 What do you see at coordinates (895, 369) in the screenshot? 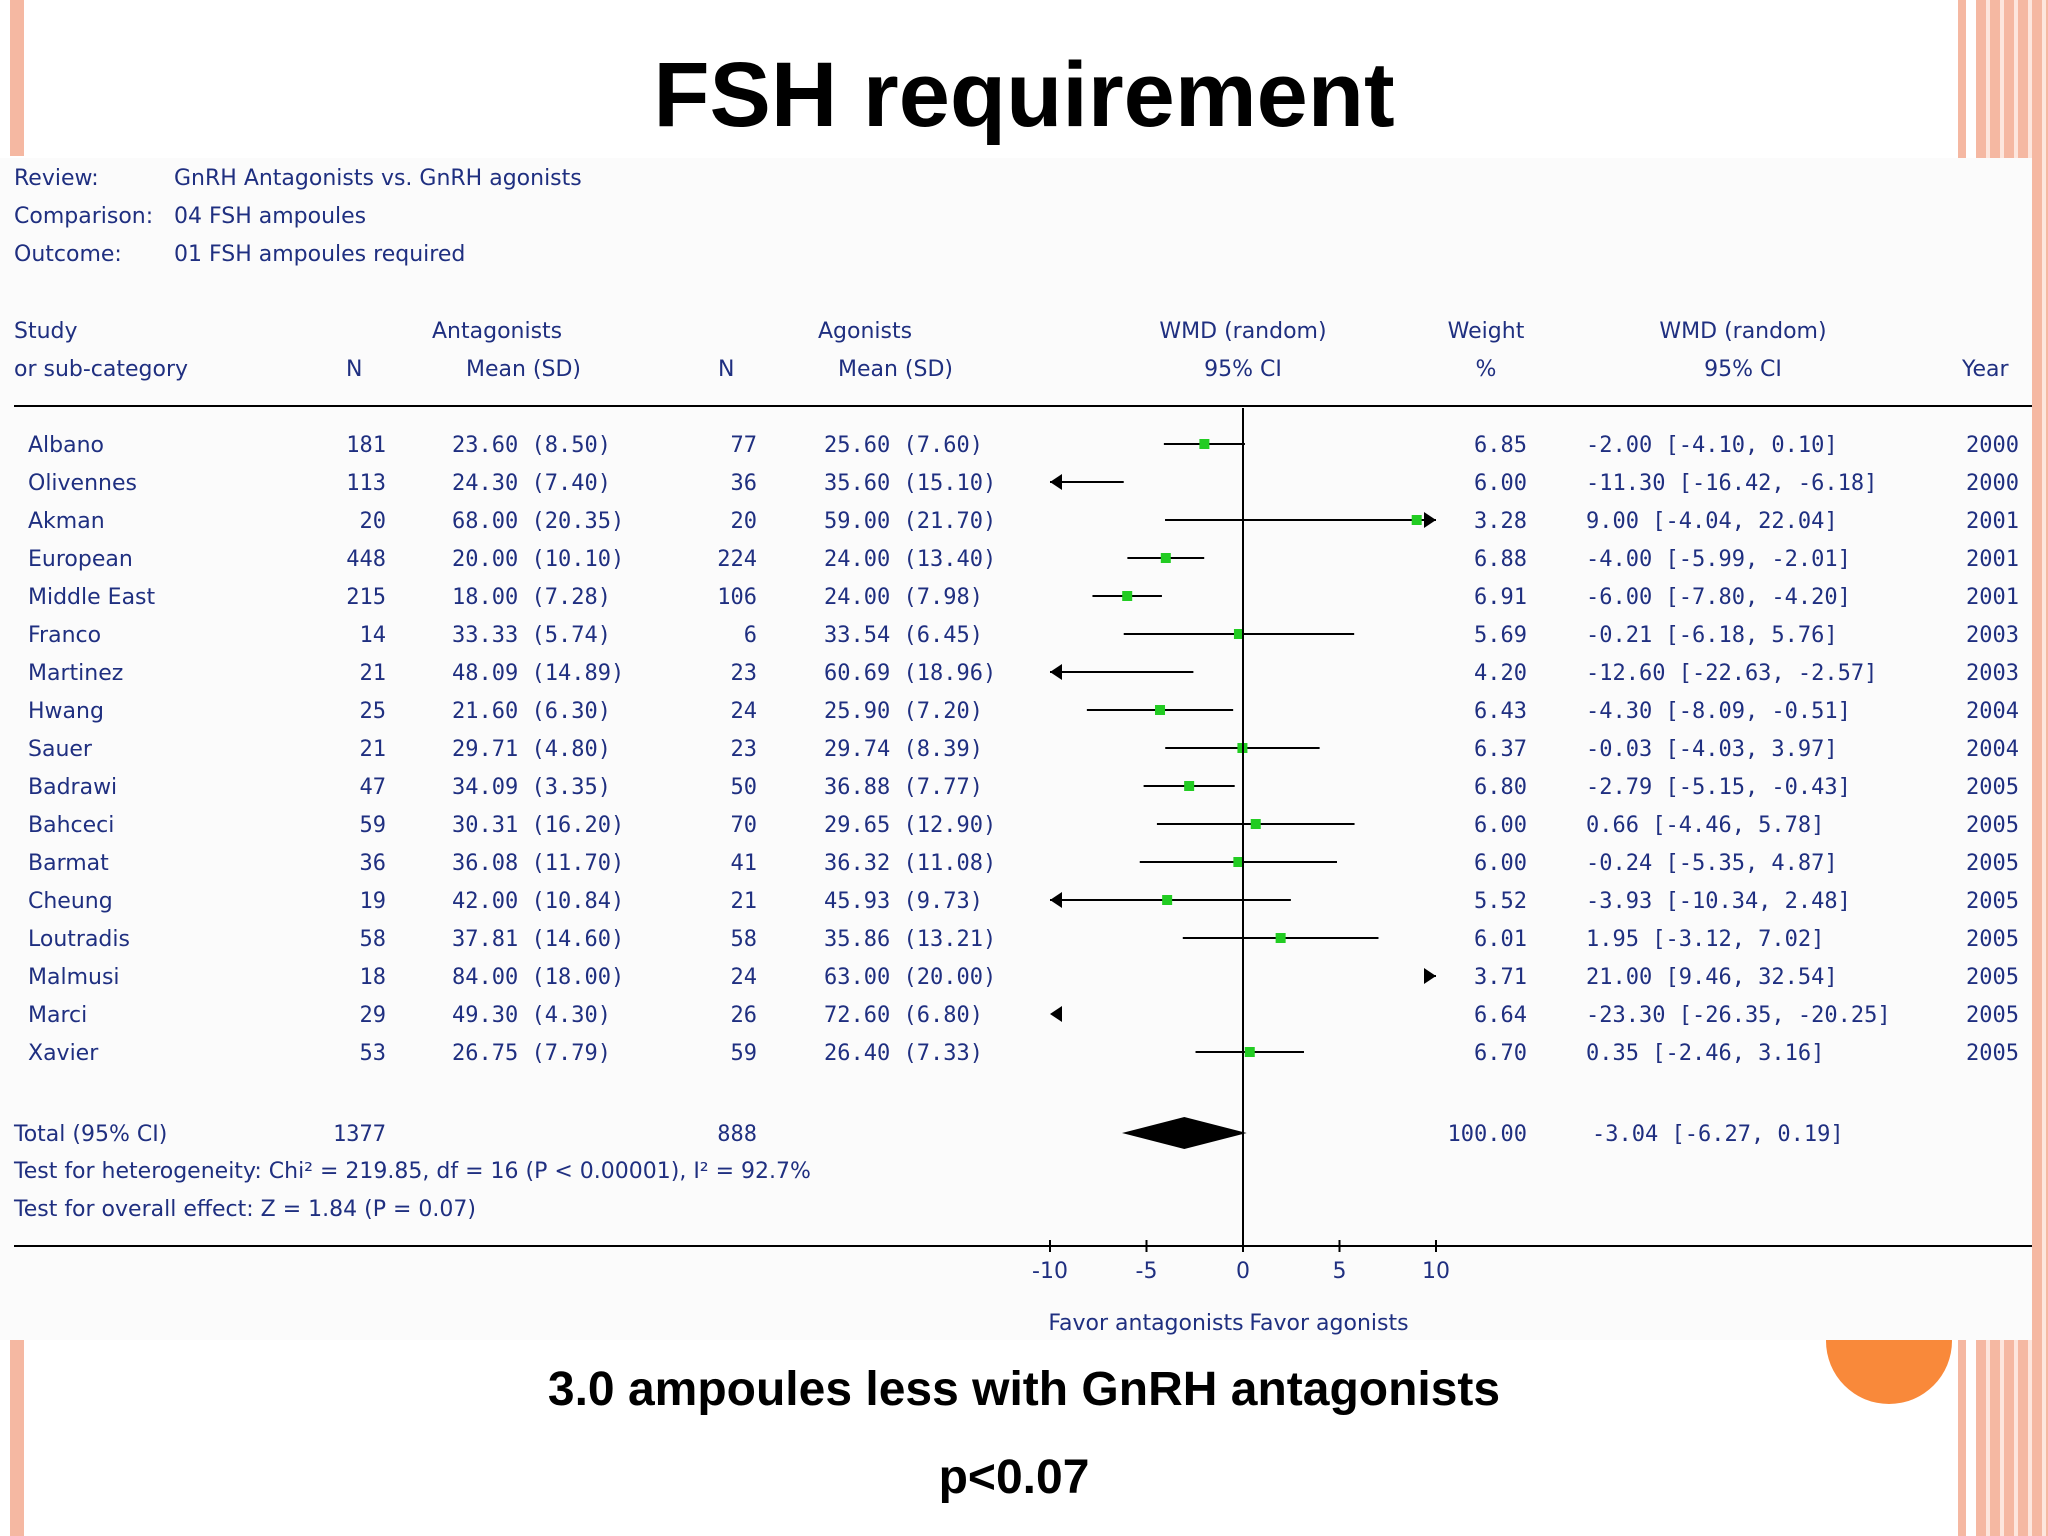
I see `header-mean-agonists: Mean (SD)` at bounding box center [895, 369].